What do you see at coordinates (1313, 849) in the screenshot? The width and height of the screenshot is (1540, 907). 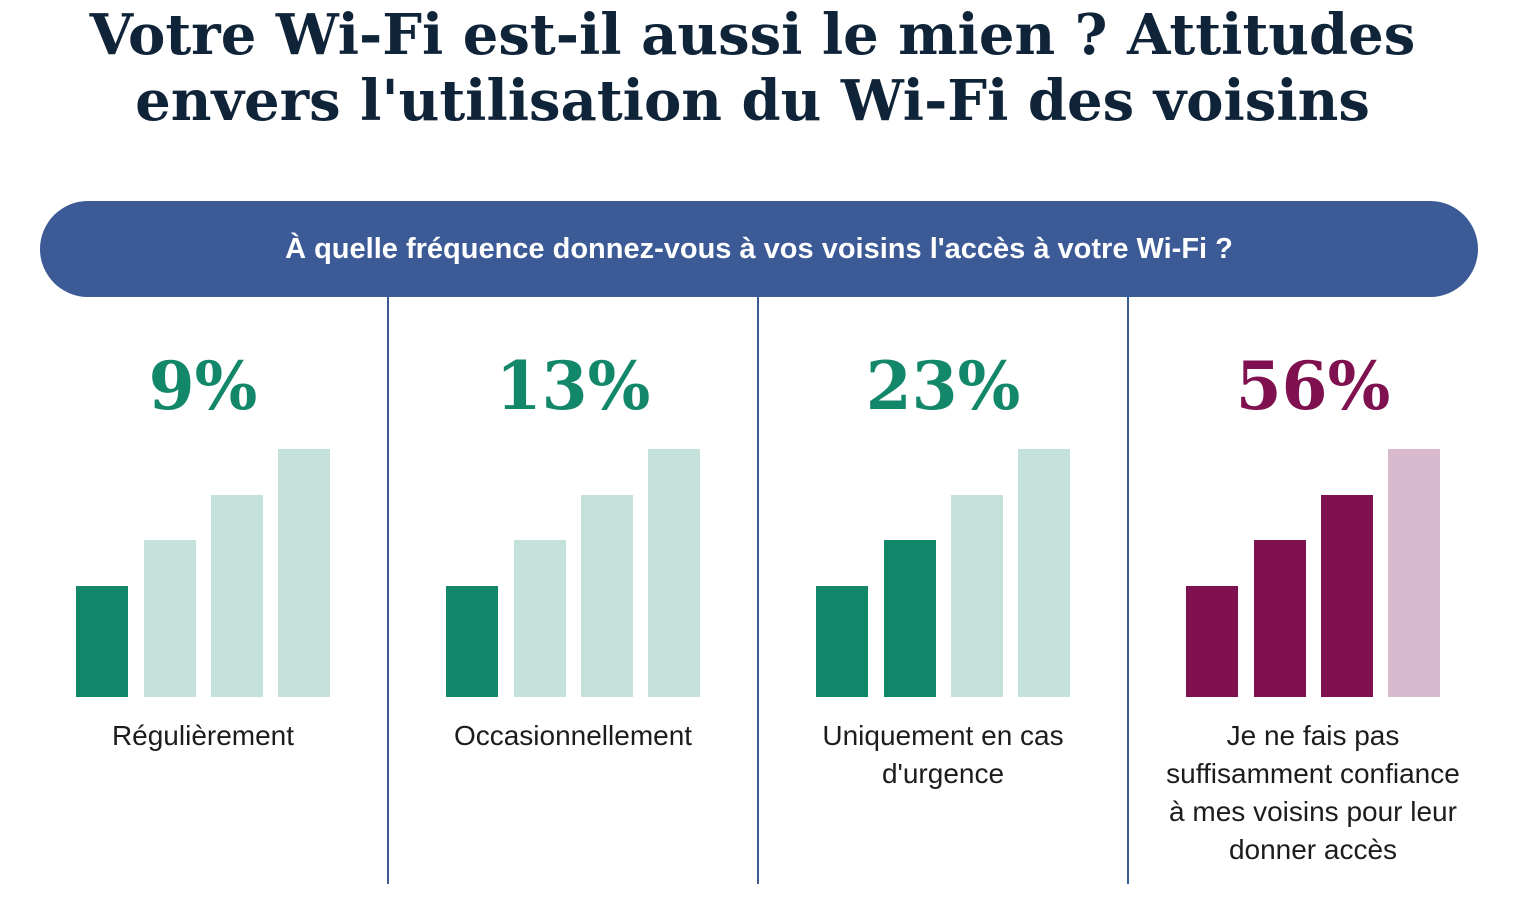 I see `category-label-line: donner accès` at bounding box center [1313, 849].